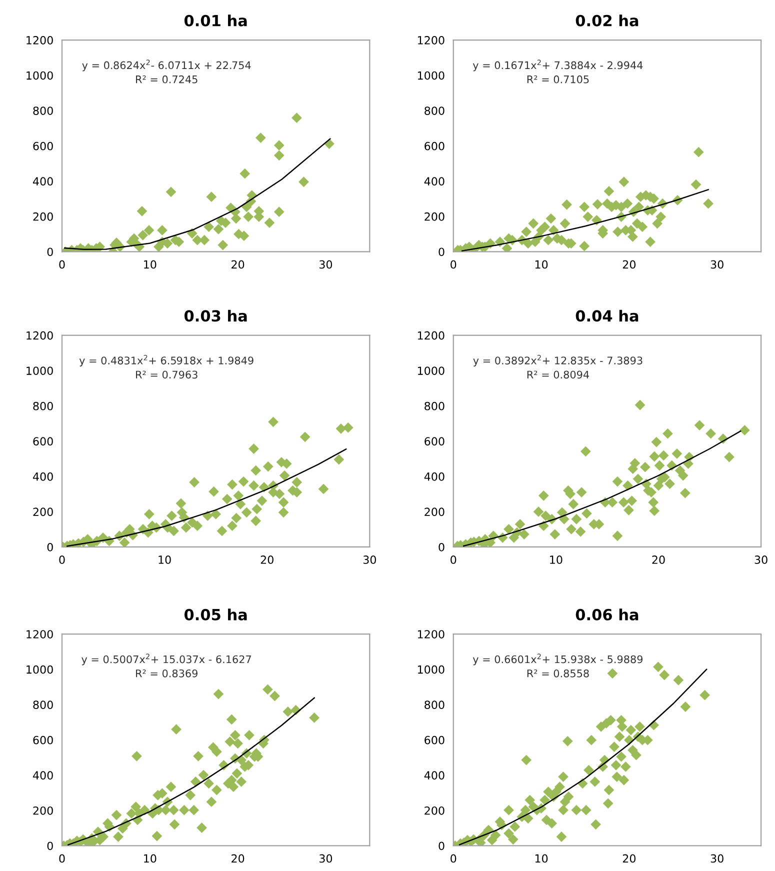  What do you see at coordinates (558, 79) in the screenshot?
I see `annotation: R² = 0.7105` at bounding box center [558, 79].